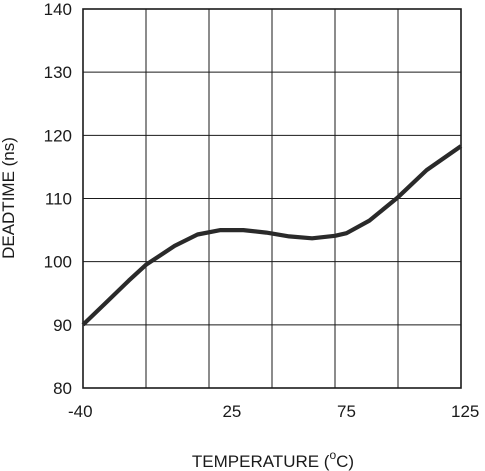 Image resolution: width=485 pixels, height=471 pixels. I want to click on y-axis-ticks: 80 90 100 110 120 130 140, so click(58, 199).